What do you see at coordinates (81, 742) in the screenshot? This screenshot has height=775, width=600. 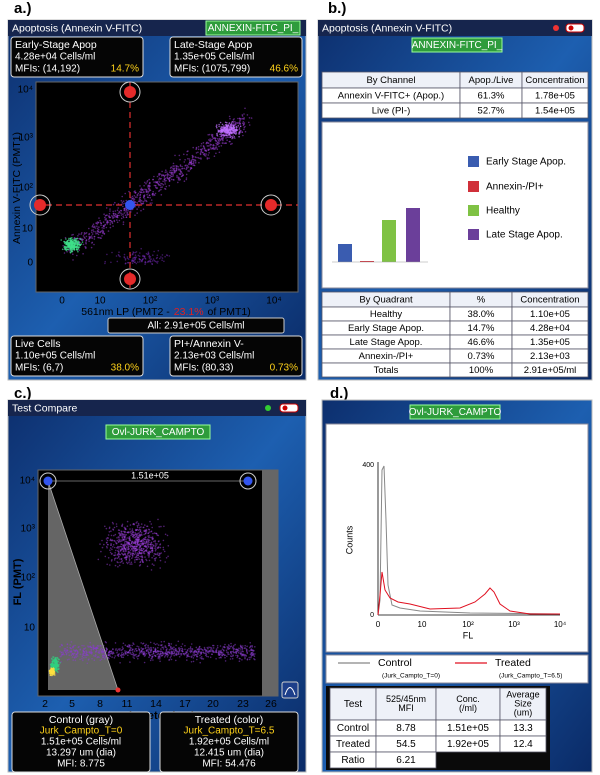 I see `label: 1.51e+05 Cells/ml` at bounding box center [81, 742].